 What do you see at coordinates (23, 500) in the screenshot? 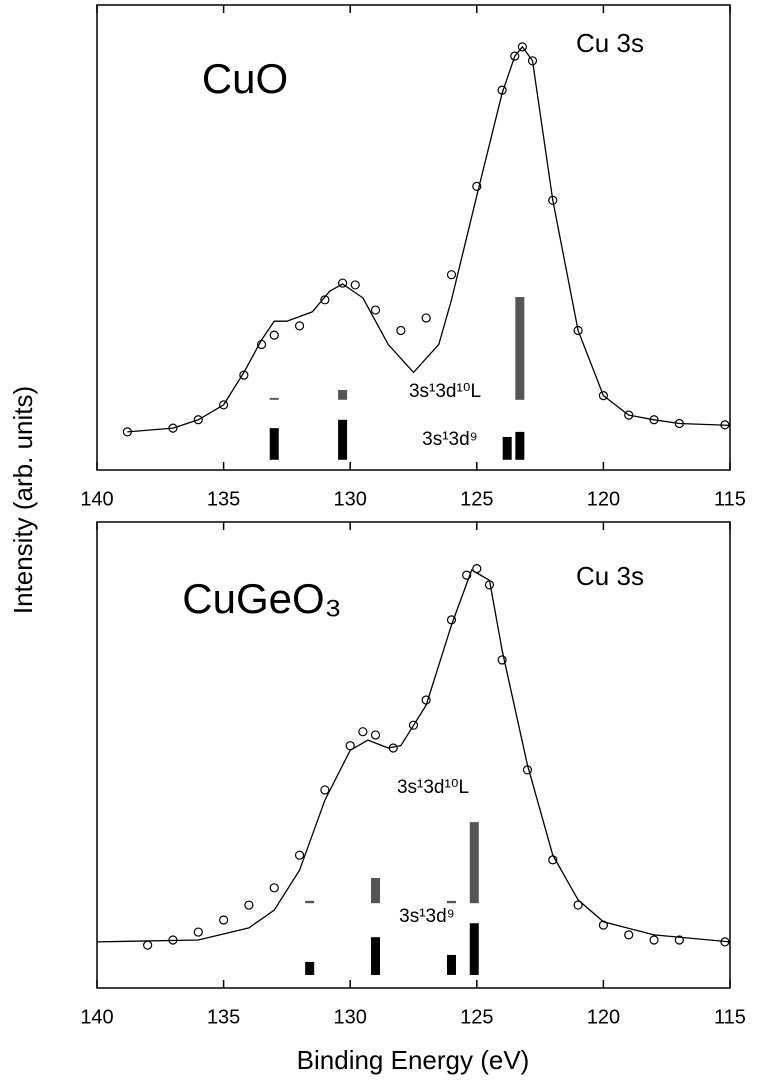
I see `y-axis-label: Intensity (arb. units)` at bounding box center [23, 500].